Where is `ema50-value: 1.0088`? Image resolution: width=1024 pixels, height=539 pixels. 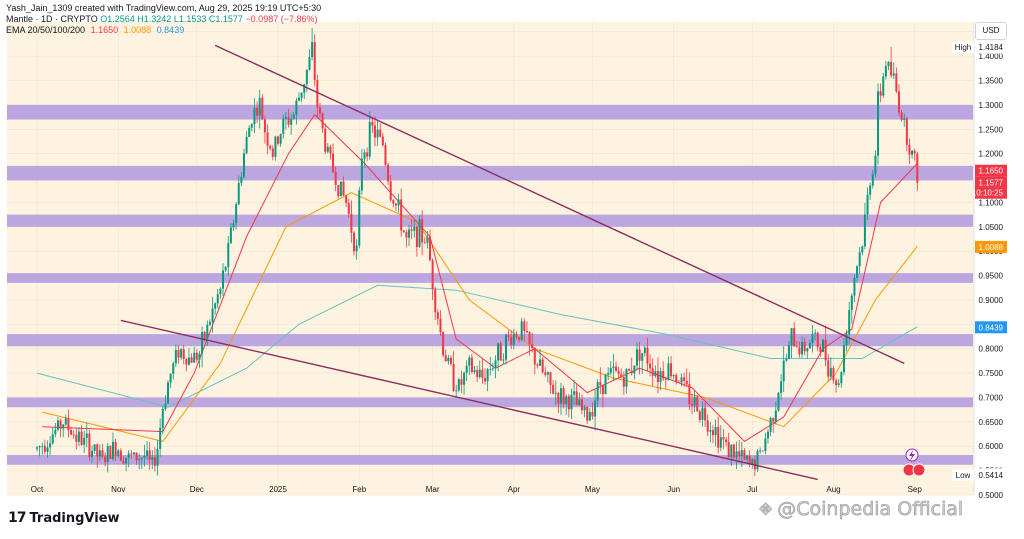
ema50-value: 1.0088 is located at coordinates (137, 30).